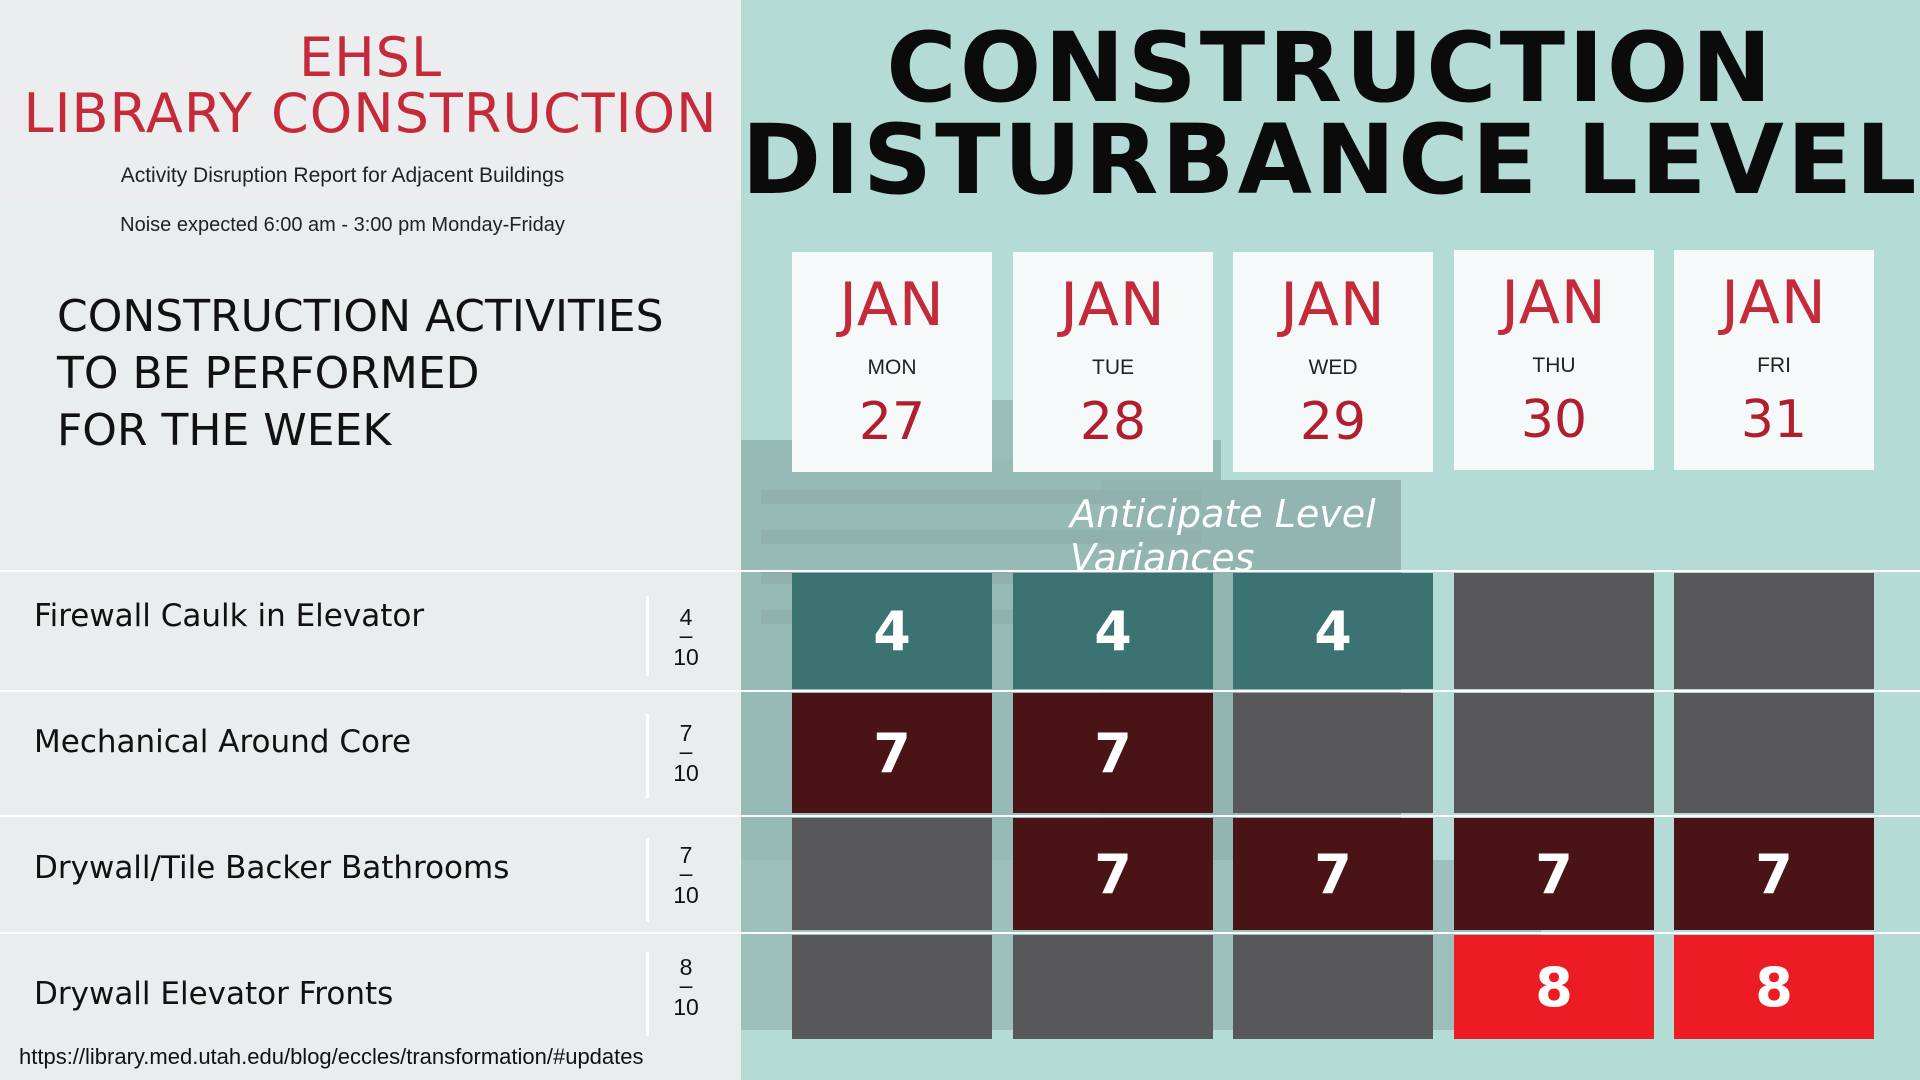  What do you see at coordinates (224, 430) in the screenshot?
I see `activities-heading-line-3: FOR THE WEEK` at bounding box center [224, 430].